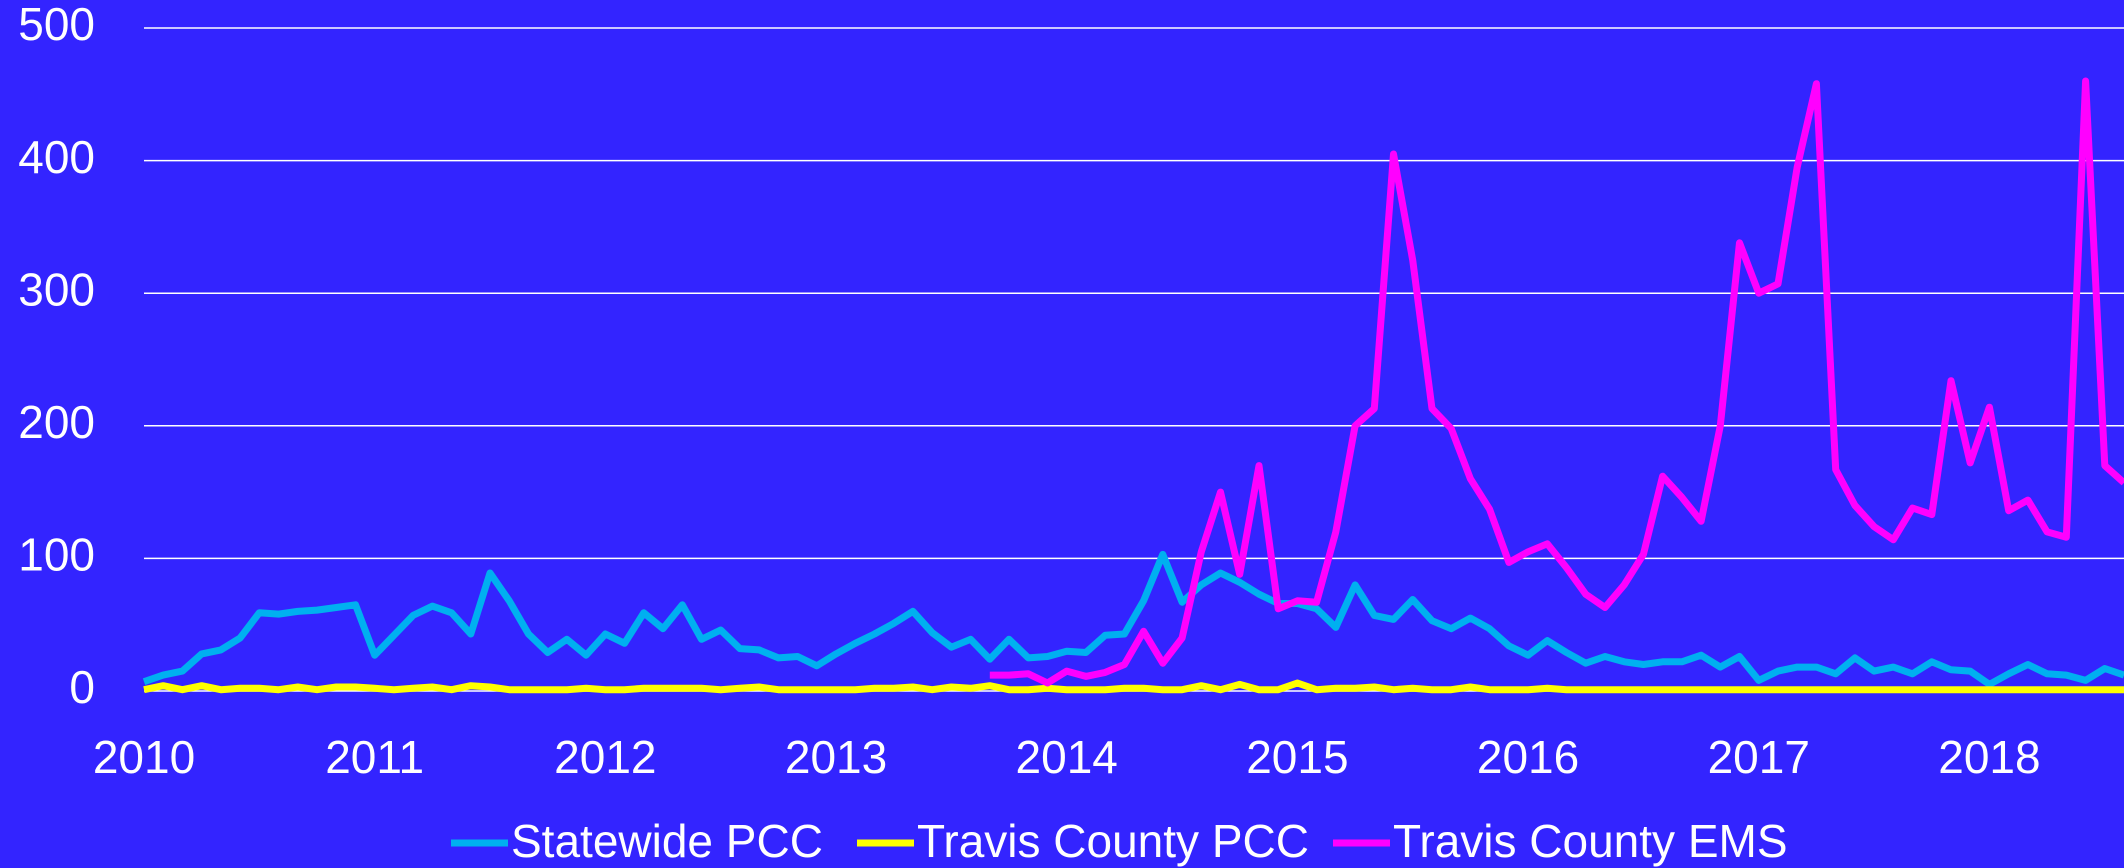  I want to click on x-tick-label: 2012, so click(605, 757).